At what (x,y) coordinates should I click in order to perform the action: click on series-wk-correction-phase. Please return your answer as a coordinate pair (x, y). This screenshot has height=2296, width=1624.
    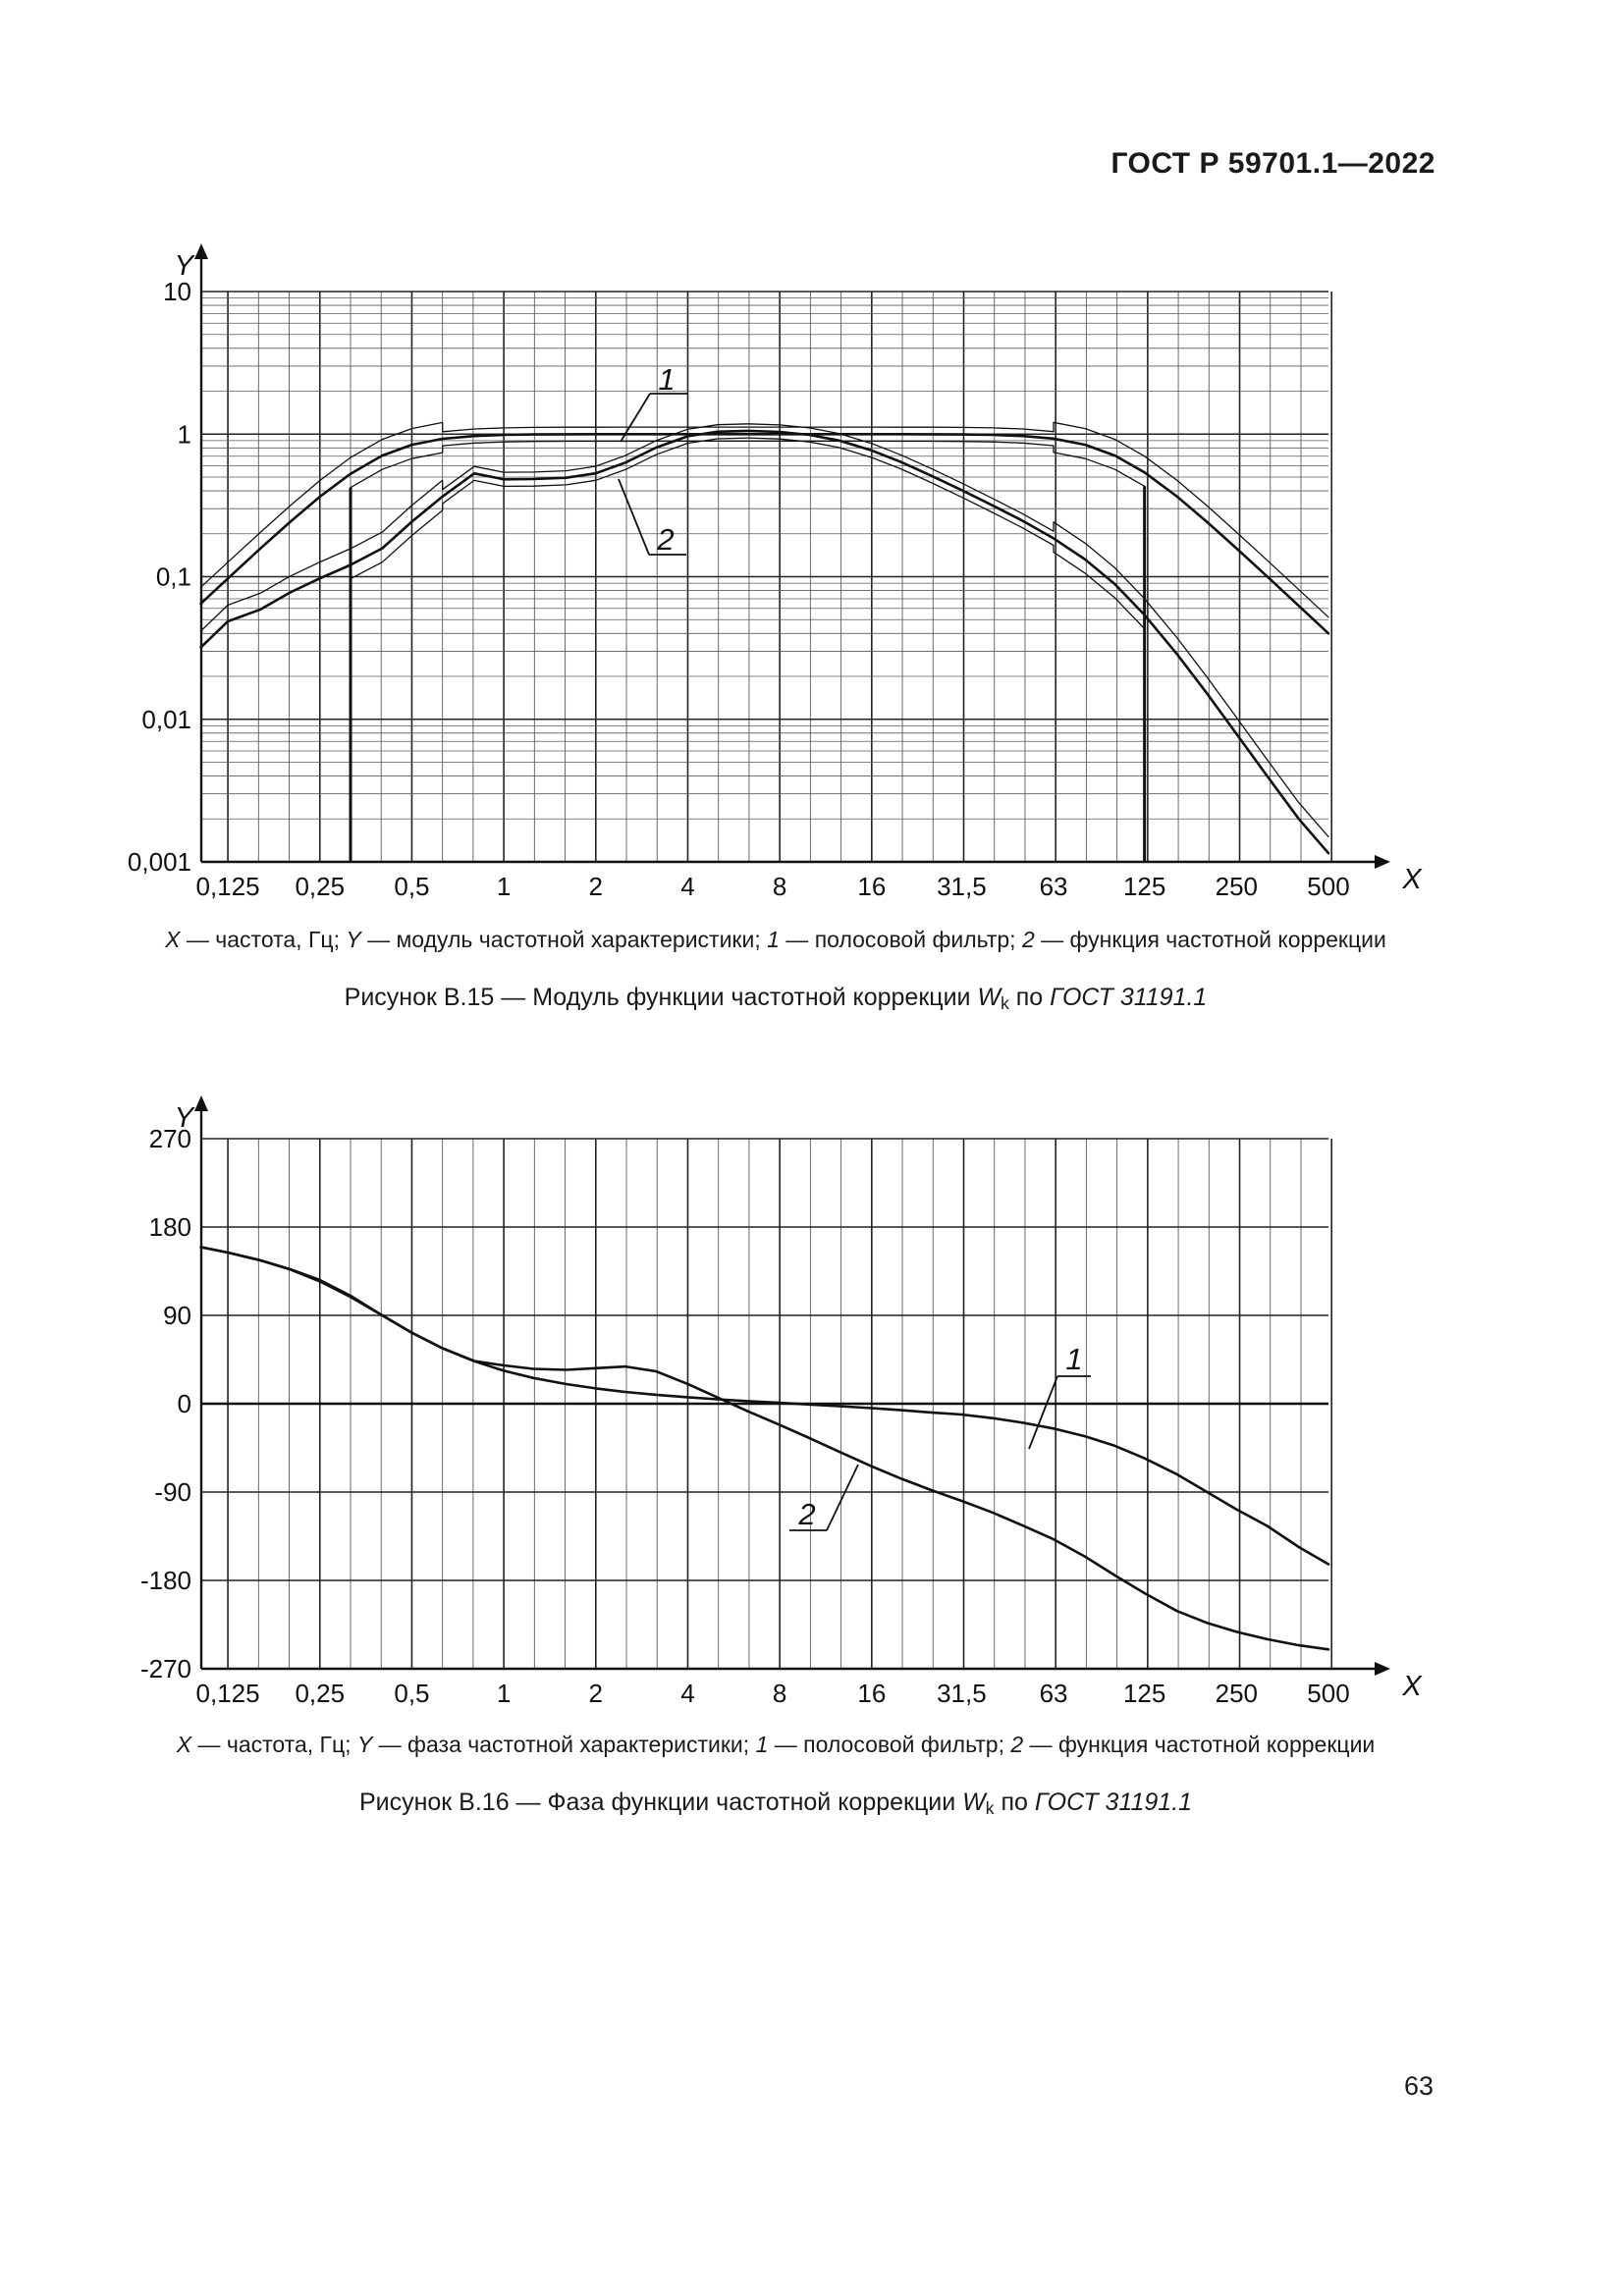
    Looking at the image, I should click on (764, 1448).